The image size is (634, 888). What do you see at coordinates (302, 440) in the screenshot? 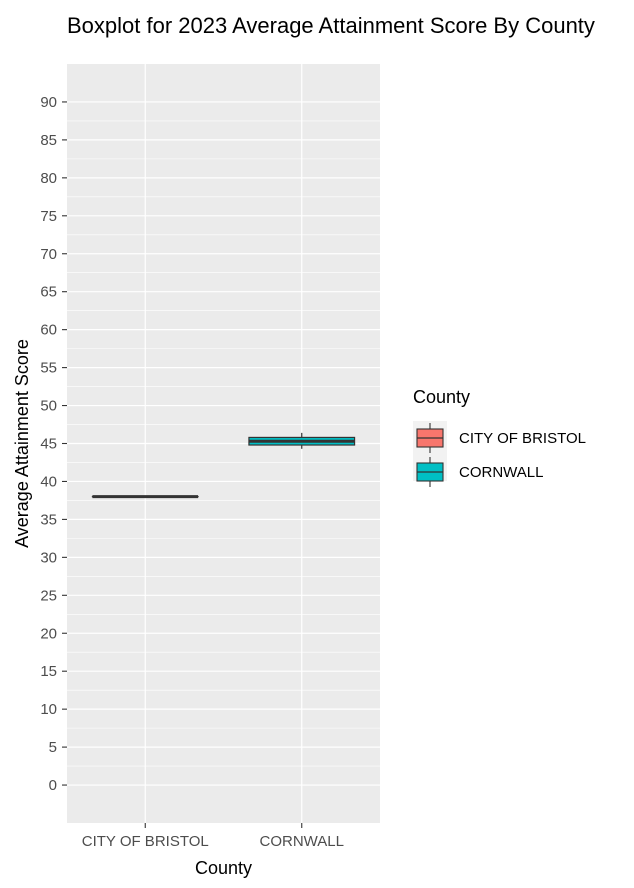
I see `box-cornwall` at bounding box center [302, 440].